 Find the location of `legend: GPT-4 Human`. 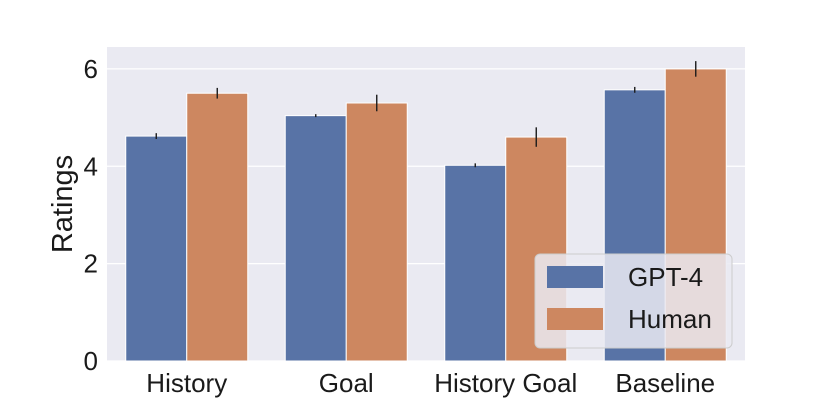

legend: GPT-4 Human is located at coordinates (633, 301).